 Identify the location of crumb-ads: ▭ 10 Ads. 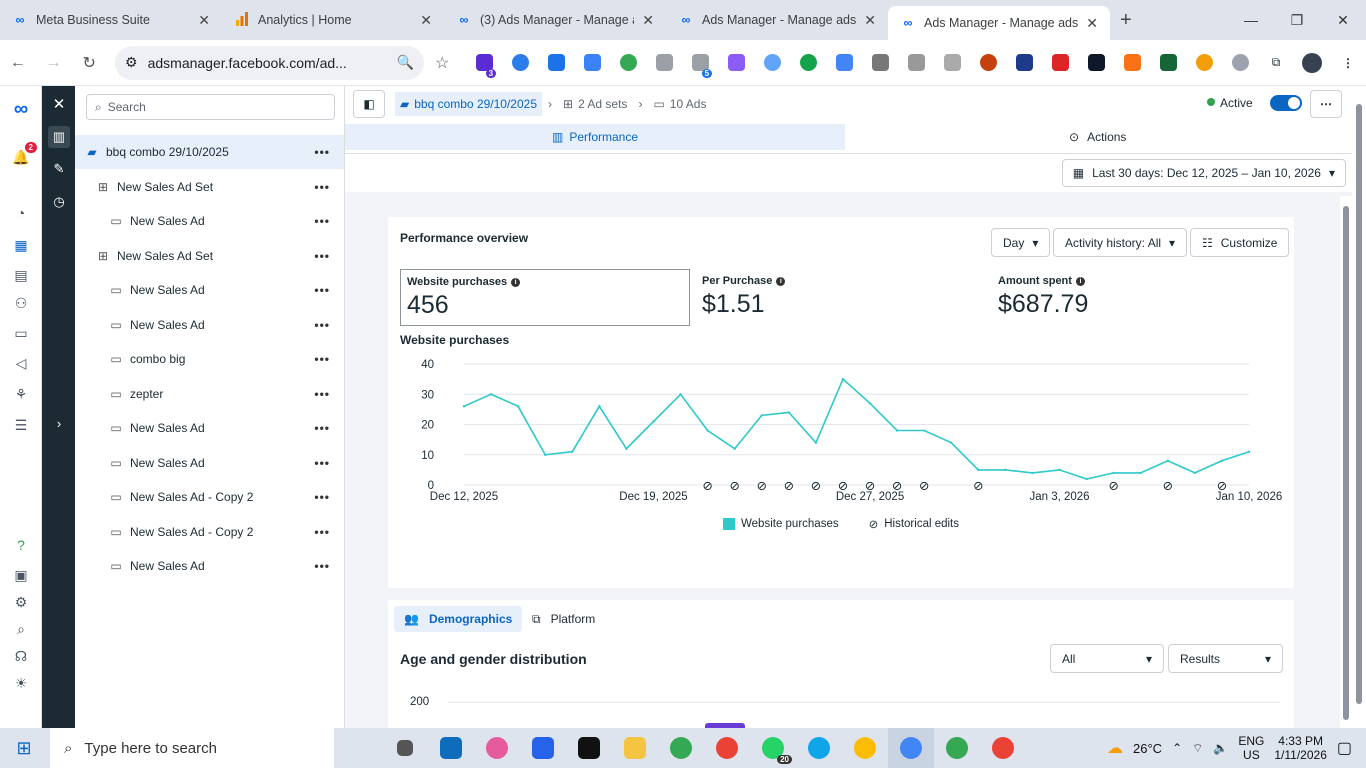
(679, 104).